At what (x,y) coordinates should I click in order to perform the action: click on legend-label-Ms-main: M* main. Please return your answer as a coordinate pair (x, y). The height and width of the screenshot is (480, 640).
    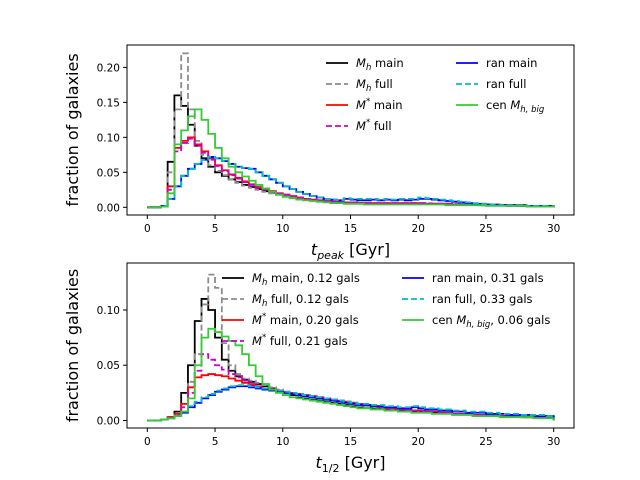
    Looking at the image, I should click on (379, 104).